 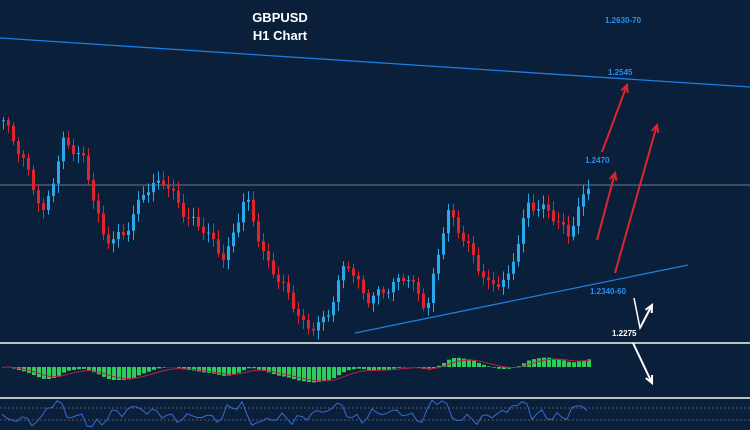 I want to click on label-pivot: 1.2470, so click(x=597, y=160).